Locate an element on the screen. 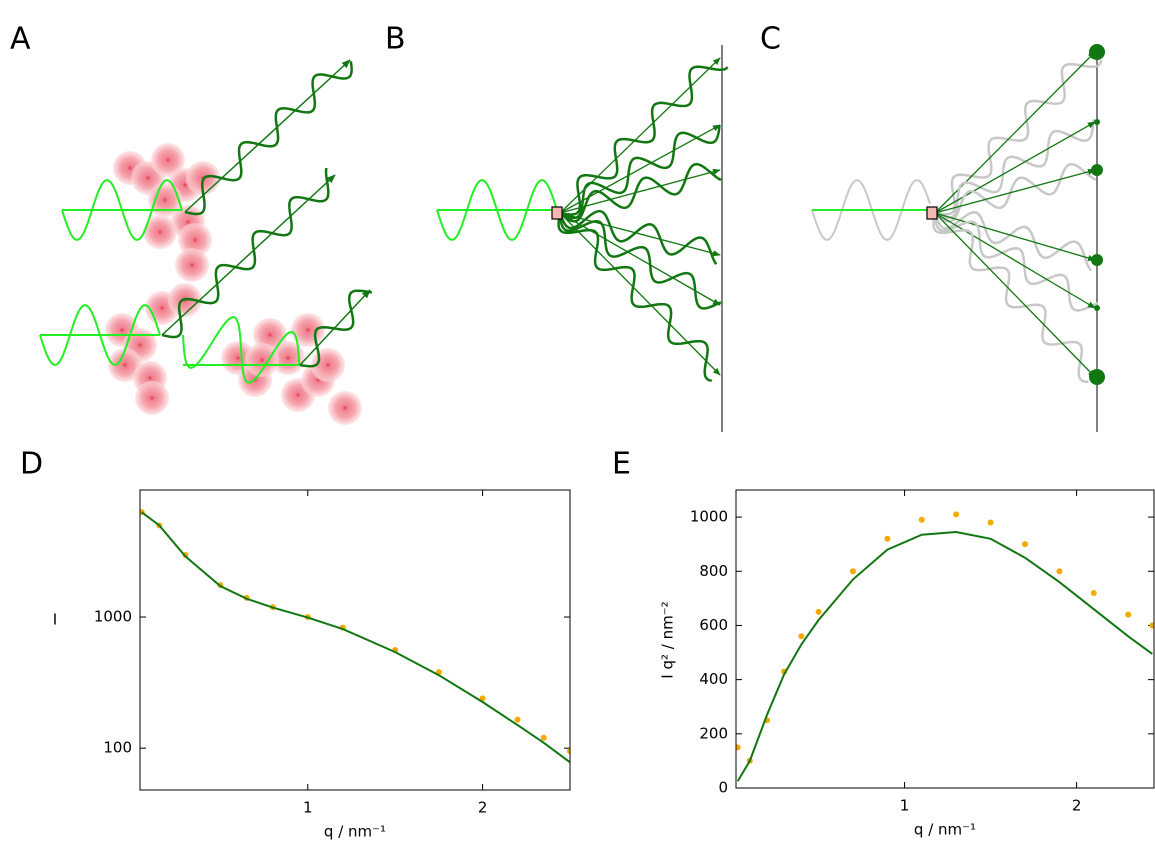 The image size is (1155, 849). y-tick-label: 200 is located at coordinates (713, 733).